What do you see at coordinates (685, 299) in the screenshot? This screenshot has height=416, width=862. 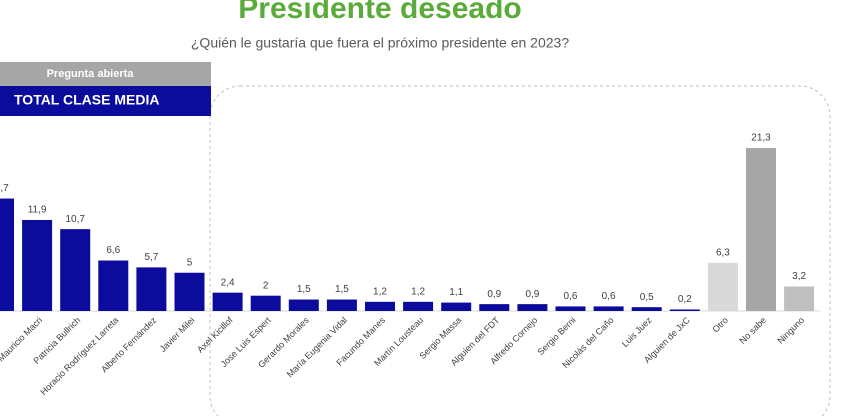 I see `value-label: 0,2` at bounding box center [685, 299].